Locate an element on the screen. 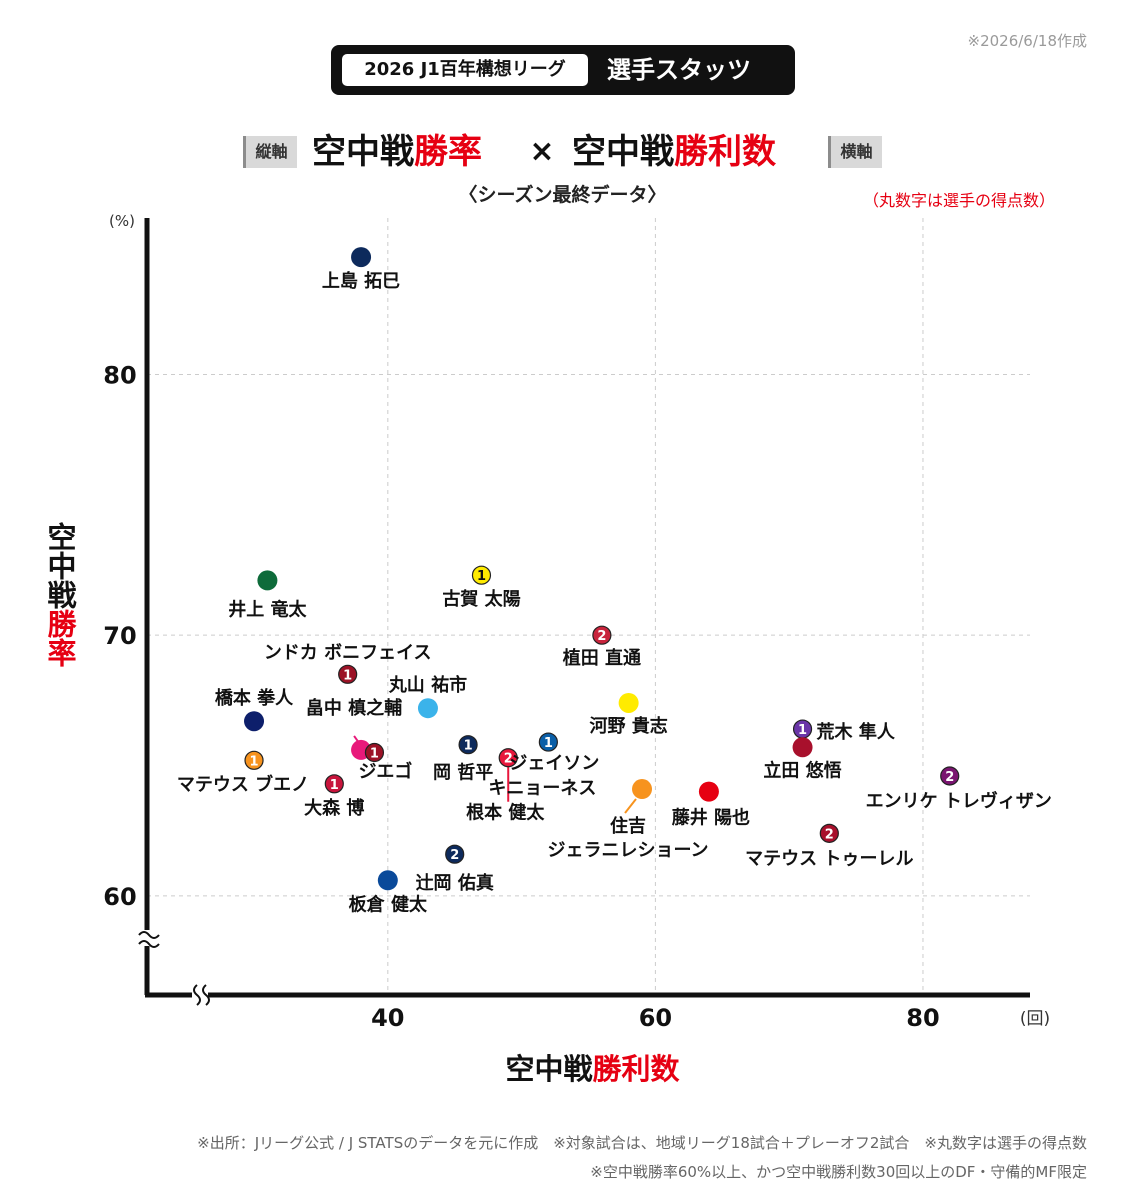 The width and height of the screenshot is (1125, 1200). player-name-label: 大森 博 is located at coordinates (334, 808).